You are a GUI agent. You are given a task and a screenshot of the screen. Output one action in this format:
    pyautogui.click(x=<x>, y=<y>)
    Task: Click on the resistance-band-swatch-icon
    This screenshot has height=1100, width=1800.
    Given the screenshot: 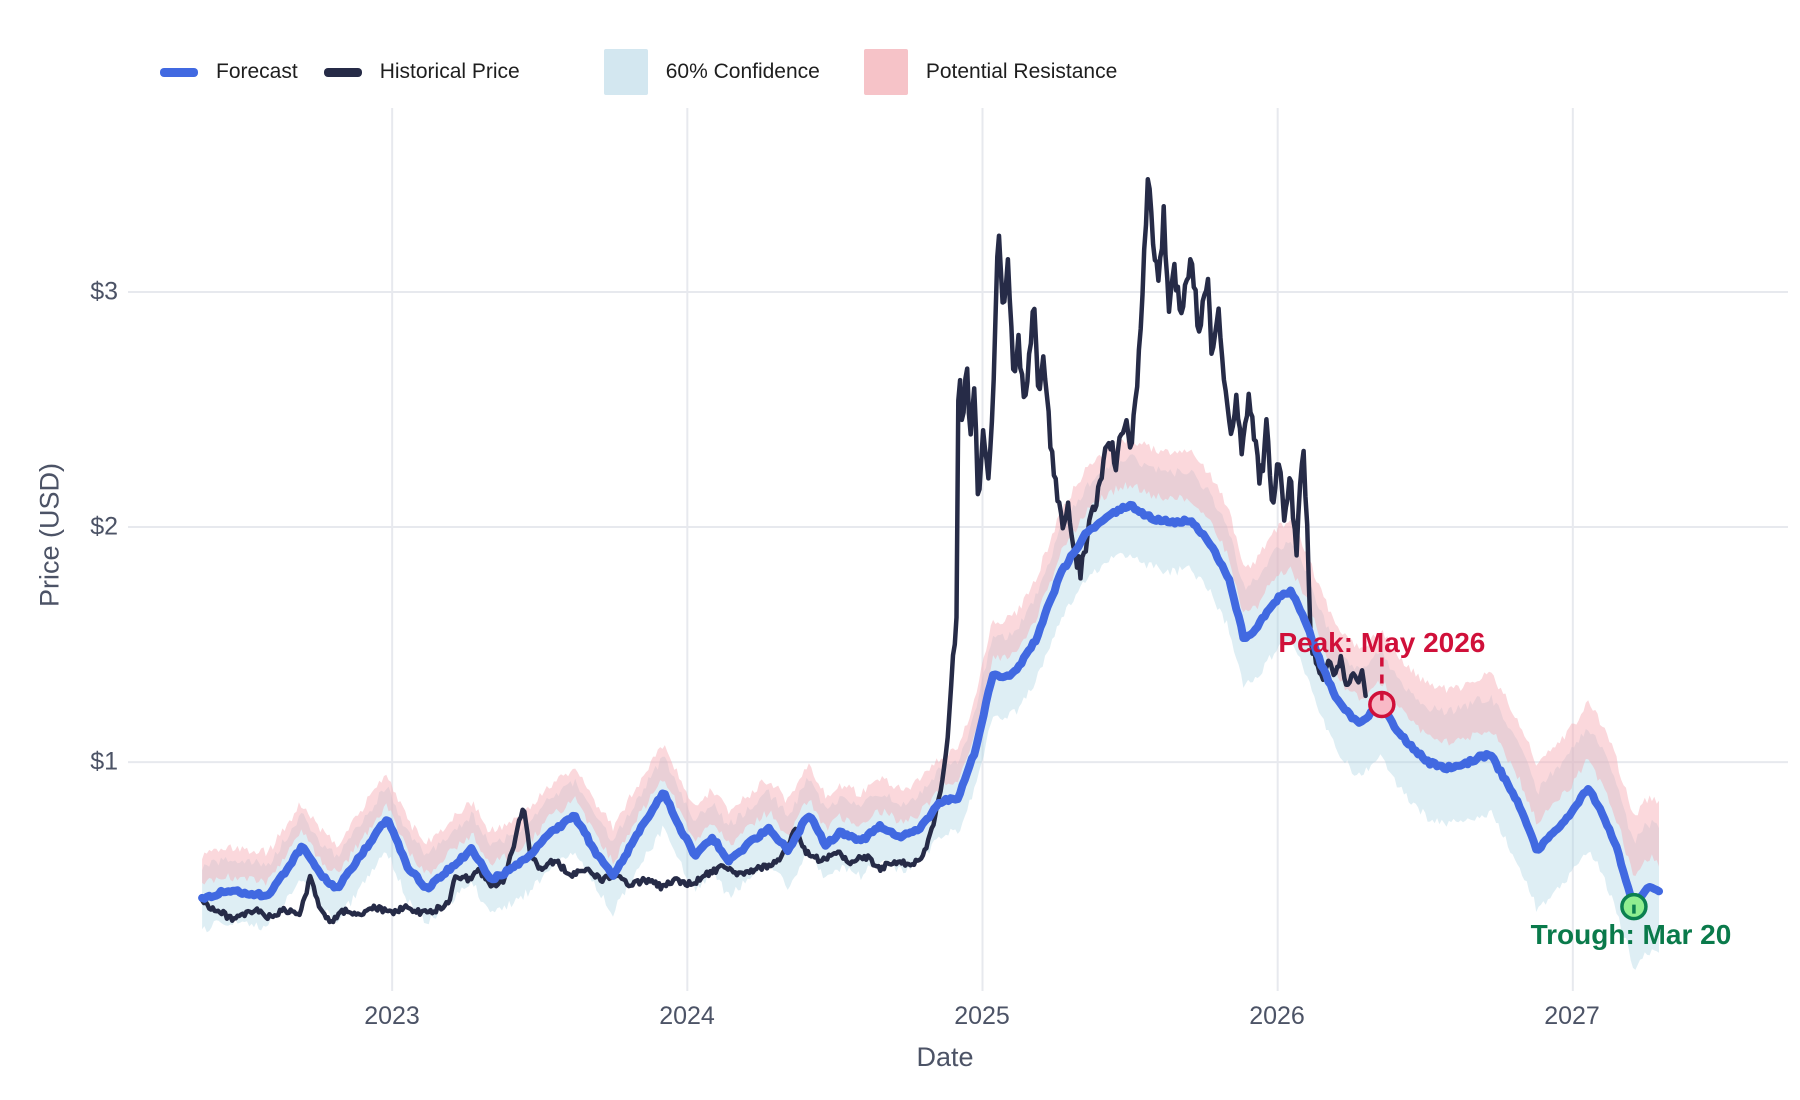 What is the action you would take?
    pyautogui.click(x=885, y=72)
    